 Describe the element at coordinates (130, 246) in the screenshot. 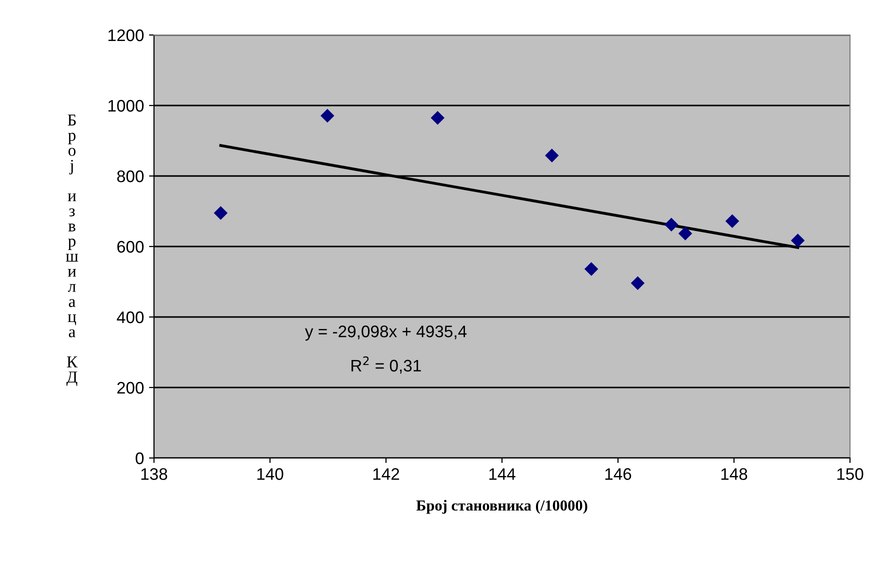

I see `y-tick-label: 600` at that location.